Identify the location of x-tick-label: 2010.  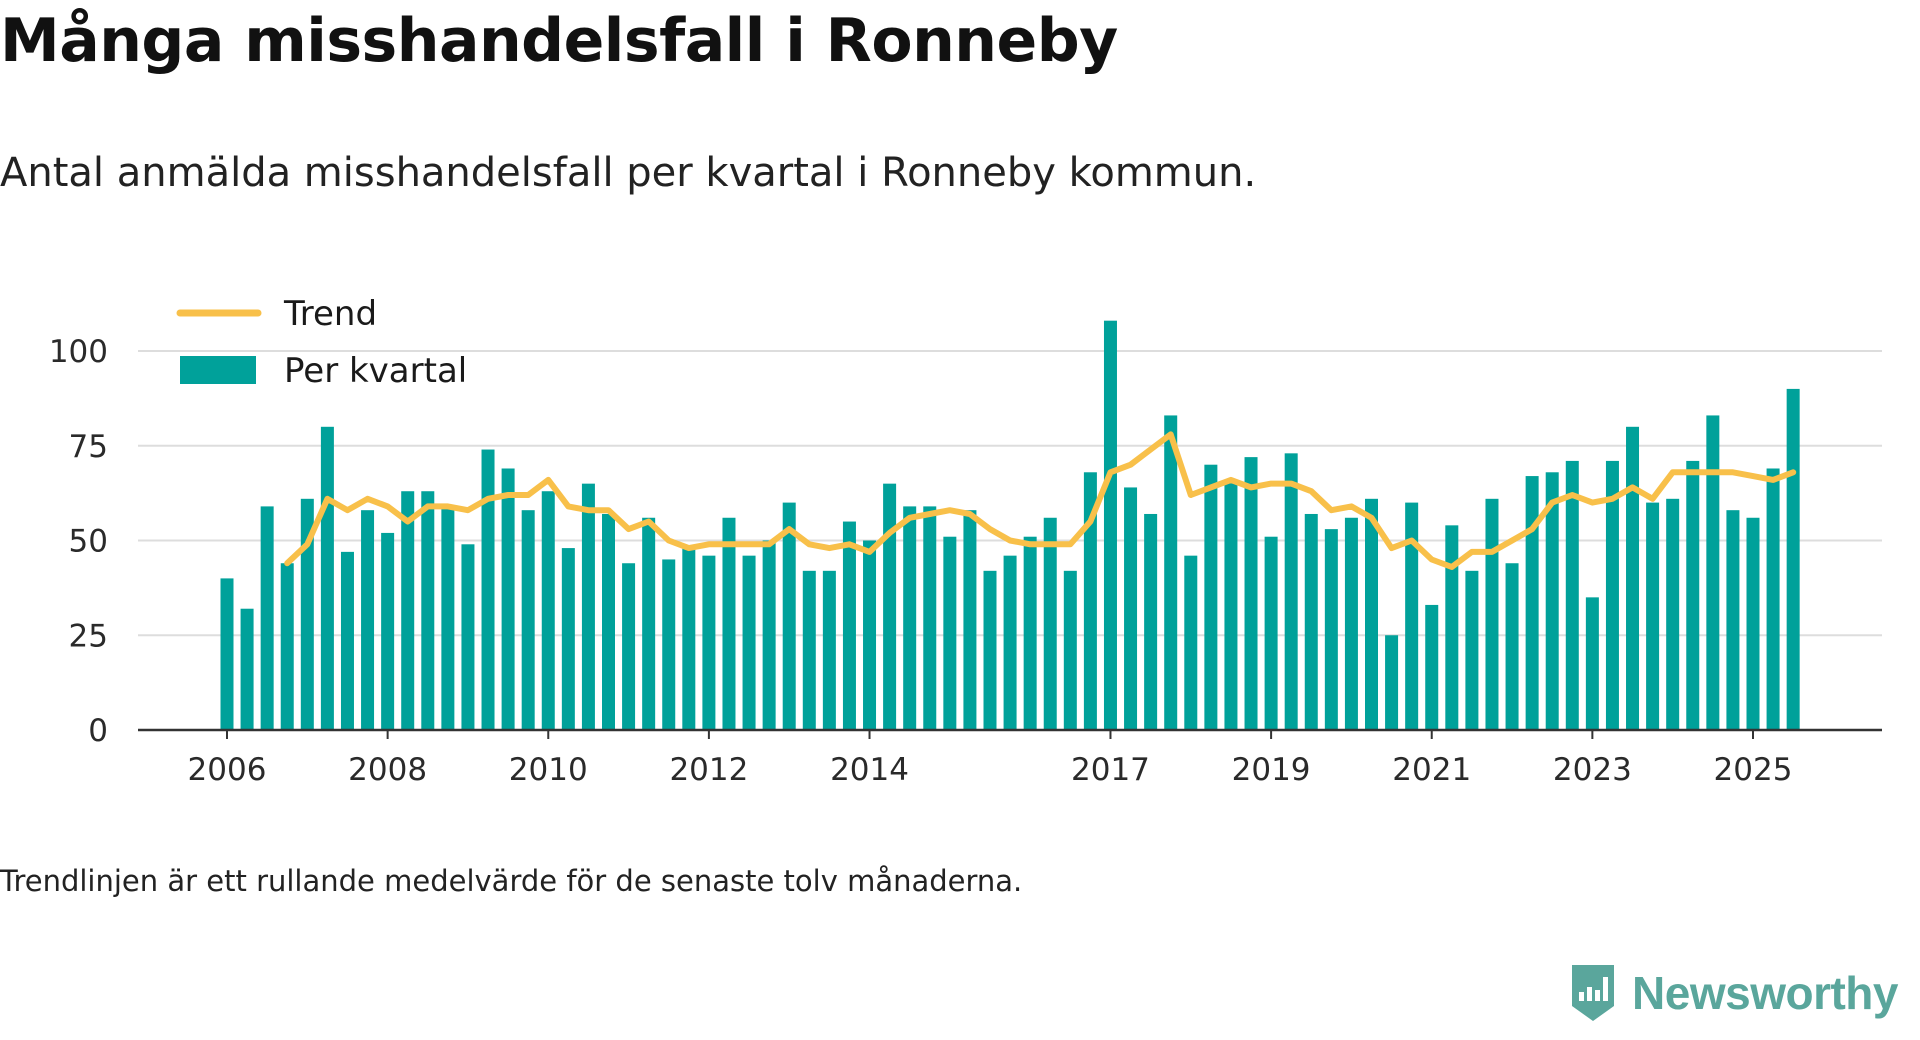
(548, 770).